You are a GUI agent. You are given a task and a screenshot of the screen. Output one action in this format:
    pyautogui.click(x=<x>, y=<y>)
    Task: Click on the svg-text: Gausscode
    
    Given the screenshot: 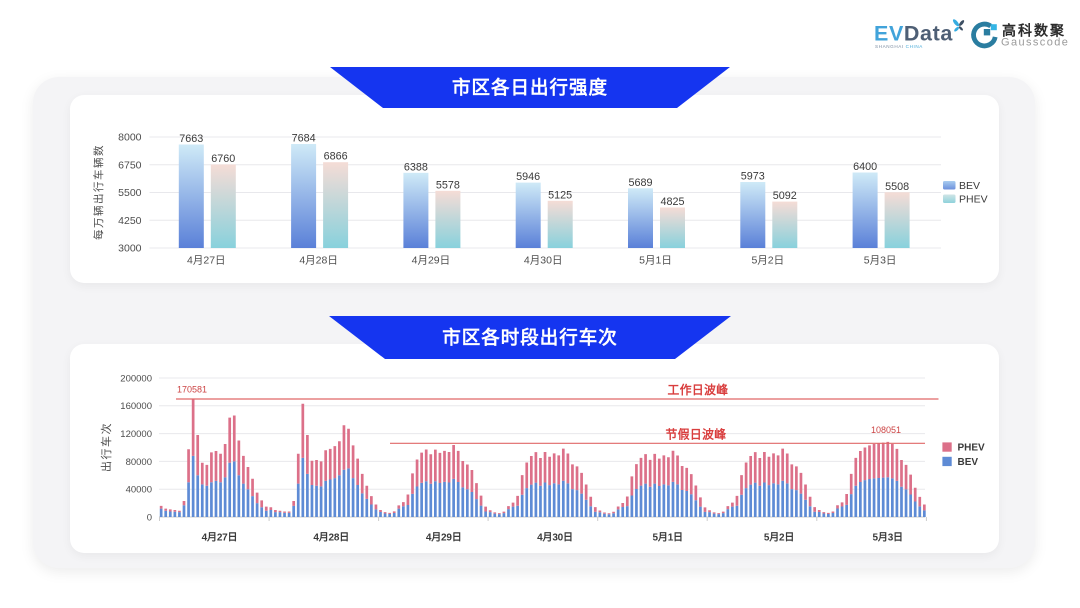 What is the action you would take?
    pyautogui.click(x=1035, y=43)
    